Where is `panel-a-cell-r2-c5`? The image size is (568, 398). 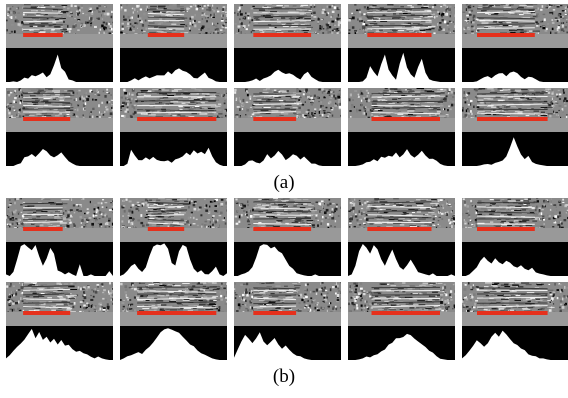
panel-a-cell-r2-c5 is located at coordinates (515, 127).